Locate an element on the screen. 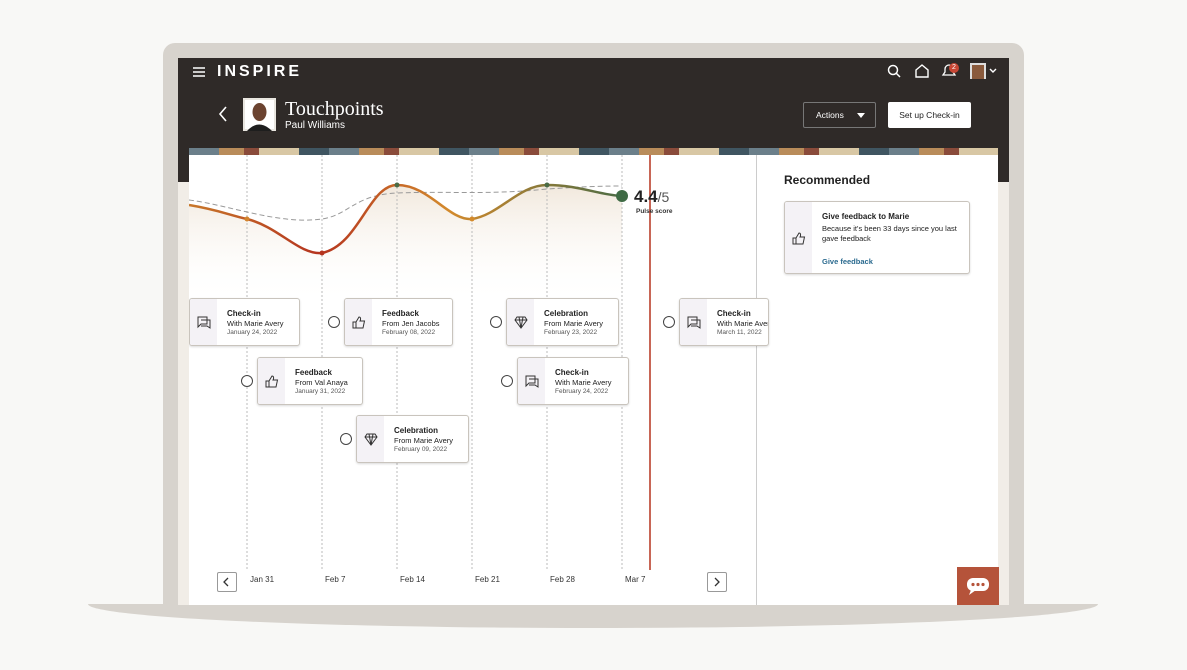  chat-button is located at coordinates (978, 586).